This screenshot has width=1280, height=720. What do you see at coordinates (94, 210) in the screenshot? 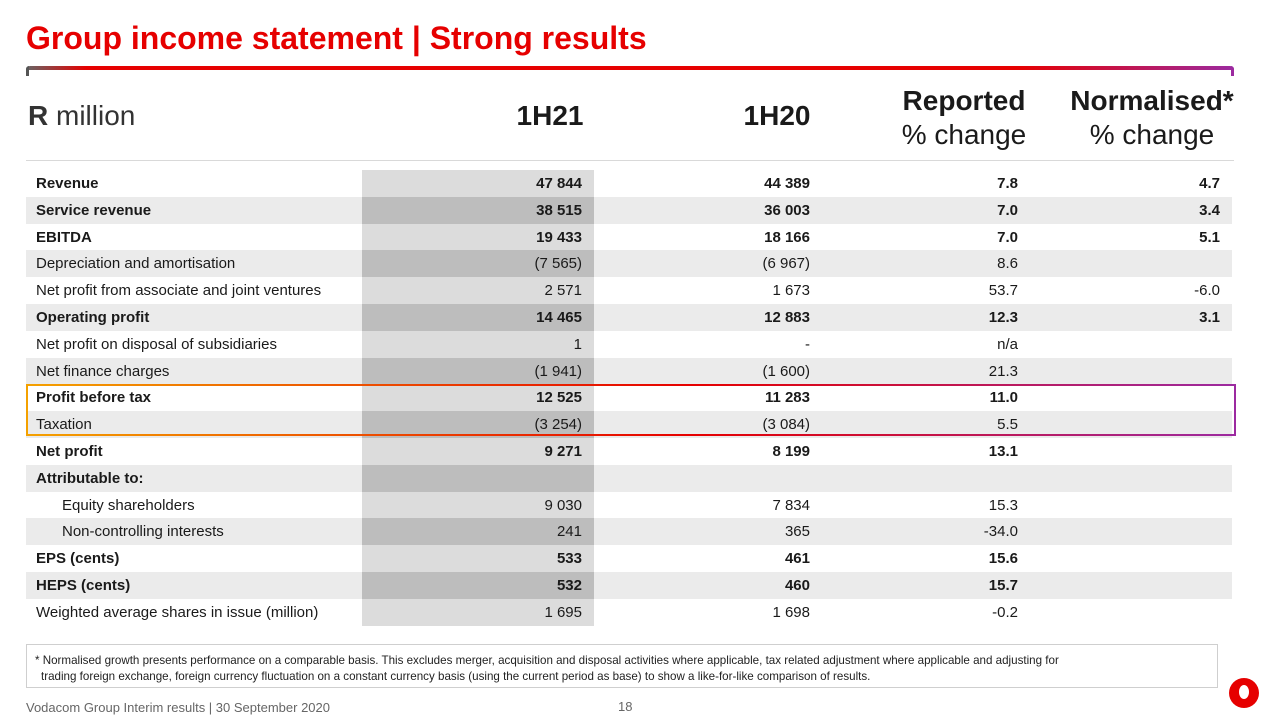
I see `row-label: Service revenue` at bounding box center [94, 210].